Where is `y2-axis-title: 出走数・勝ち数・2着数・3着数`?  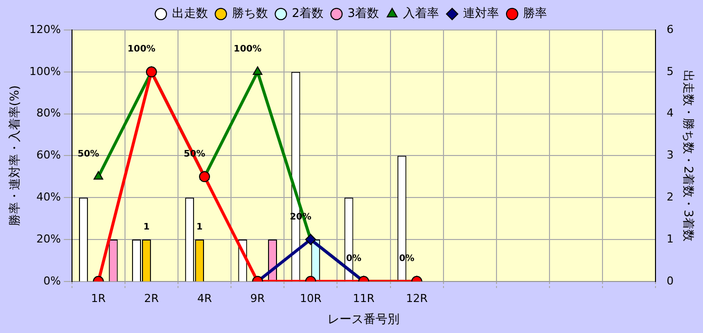 y2-axis-title: 出走数・勝ち数・2着数・3着数 is located at coordinates (689, 156).